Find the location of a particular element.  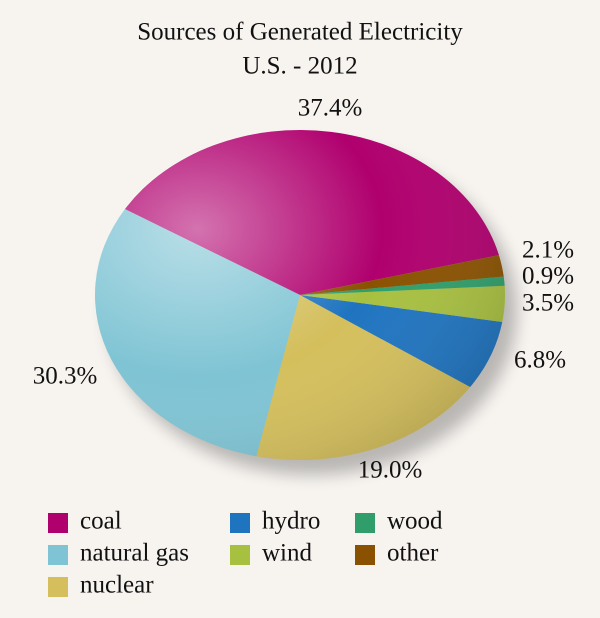

data-label: 37.4% is located at coordinates (330, 108).